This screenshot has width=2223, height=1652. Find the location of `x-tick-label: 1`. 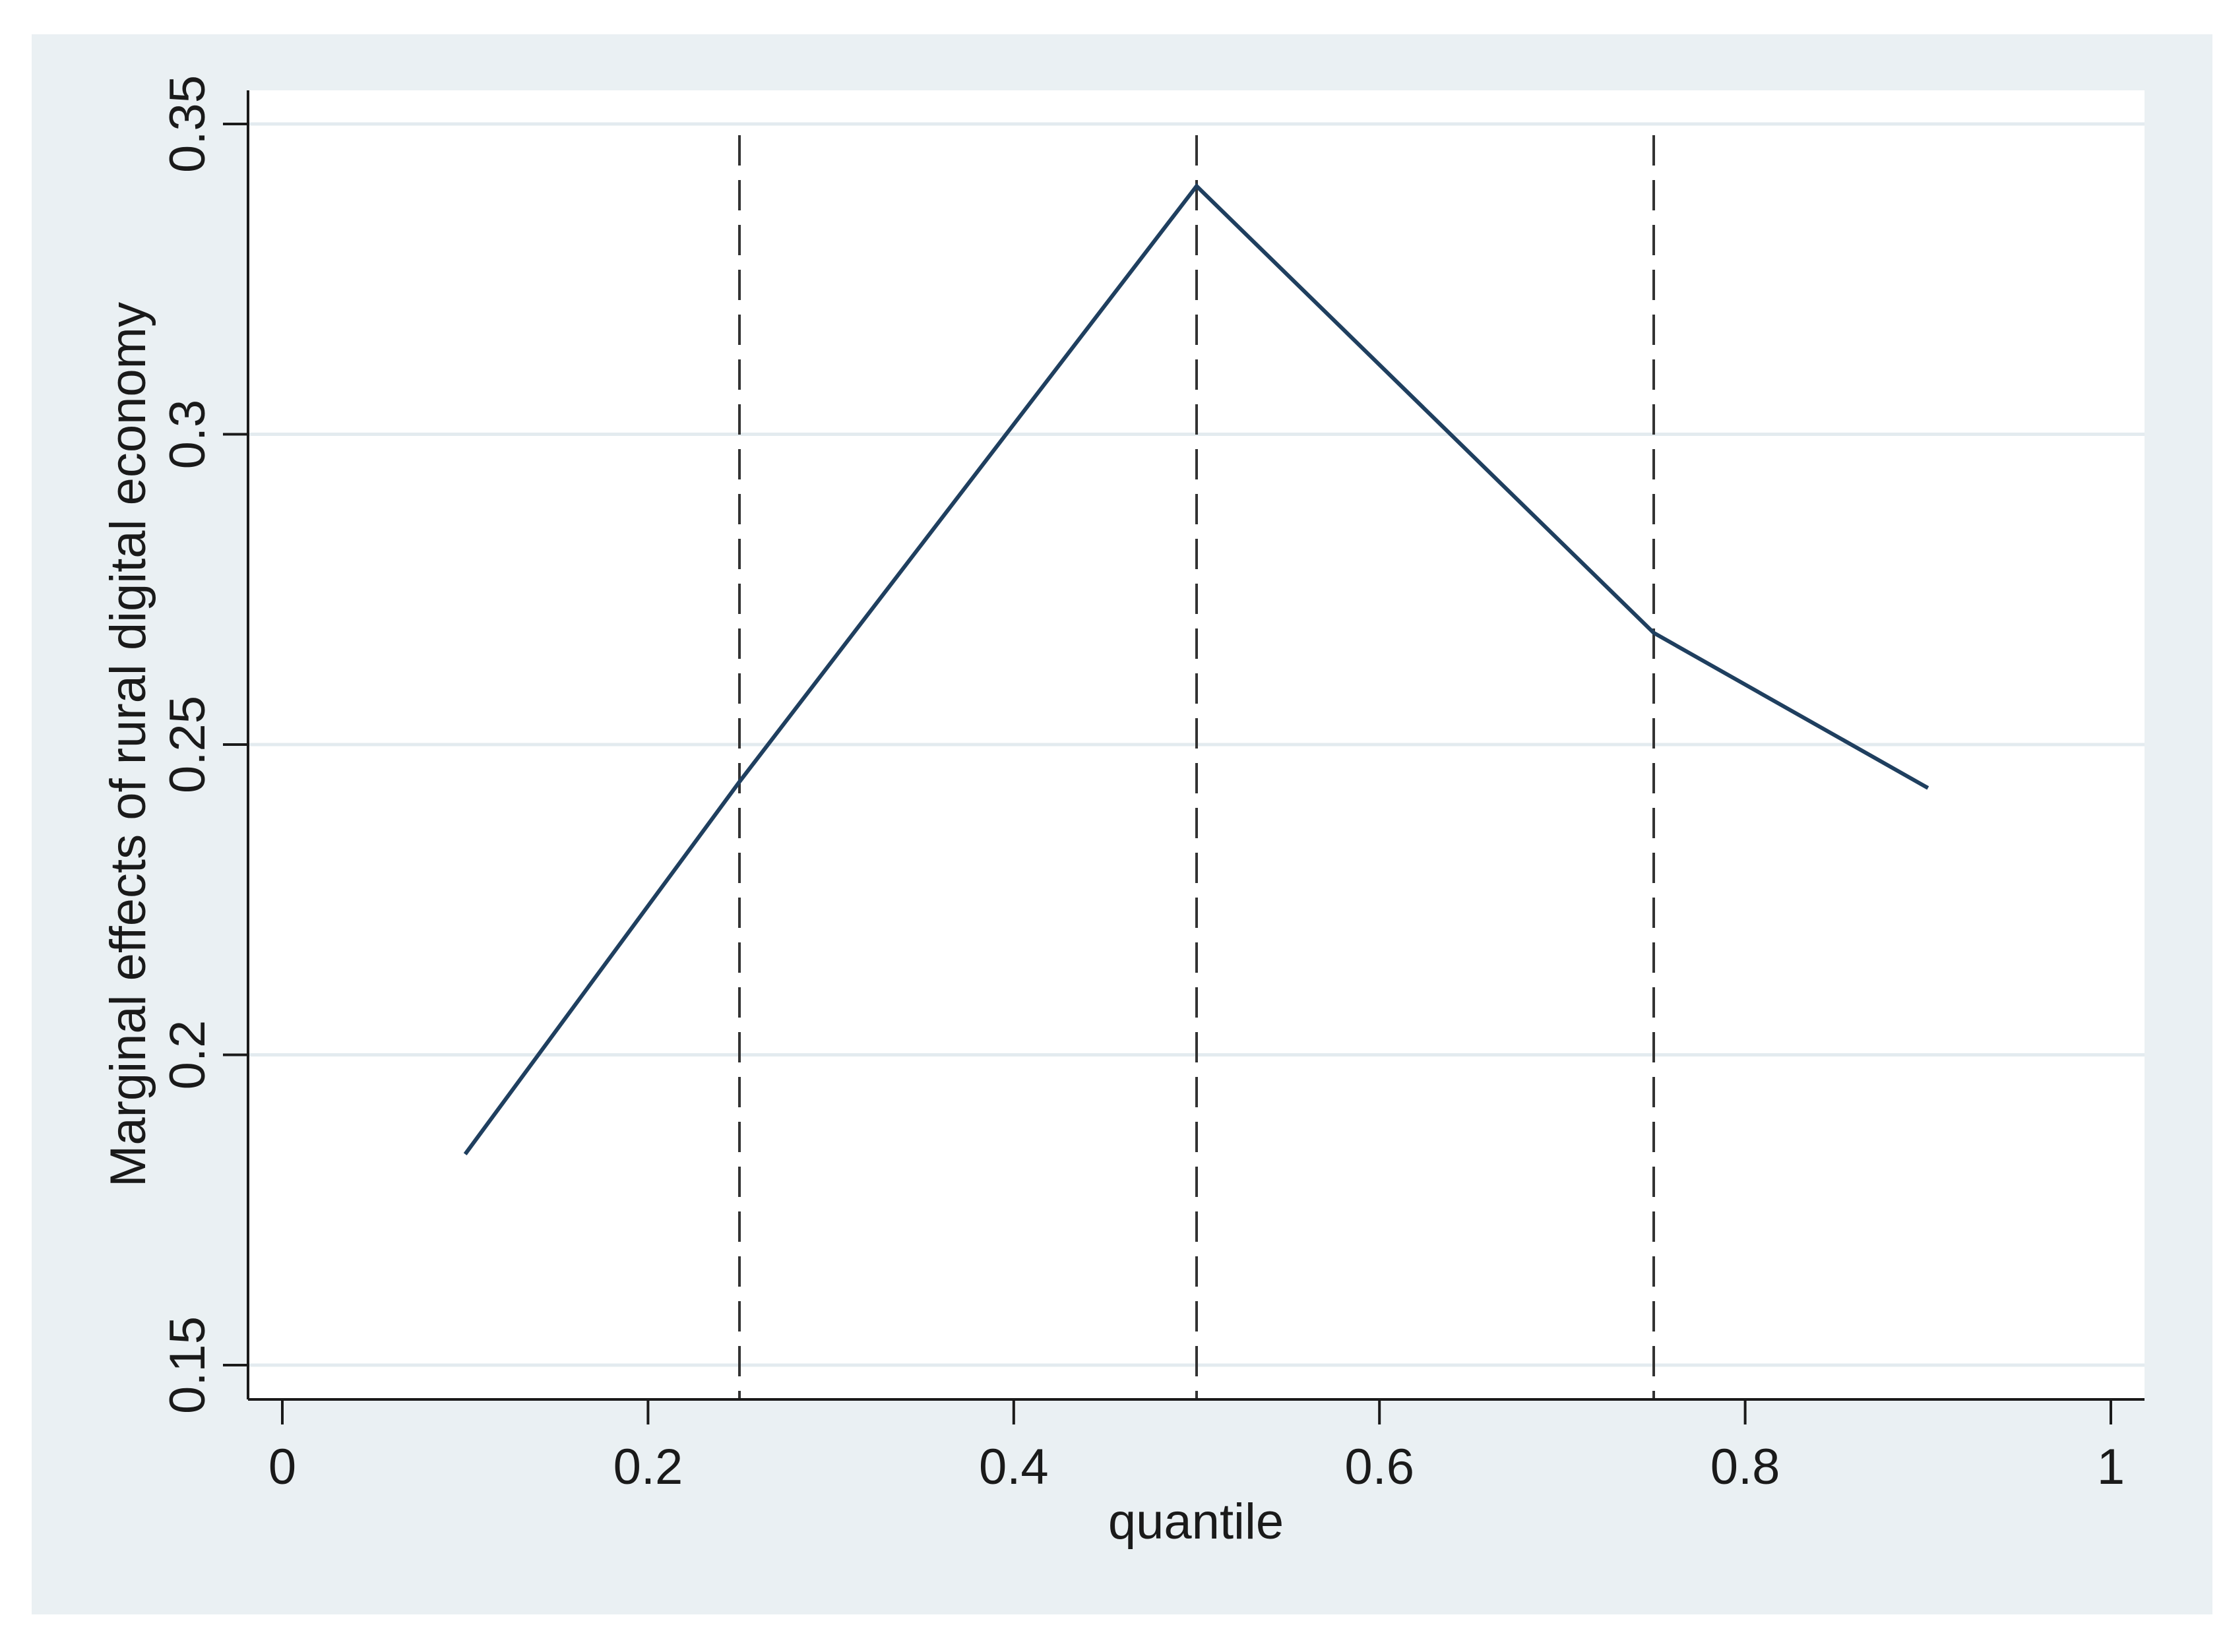

x-tick-label: 1 is located at coordinates (2111, 1467).